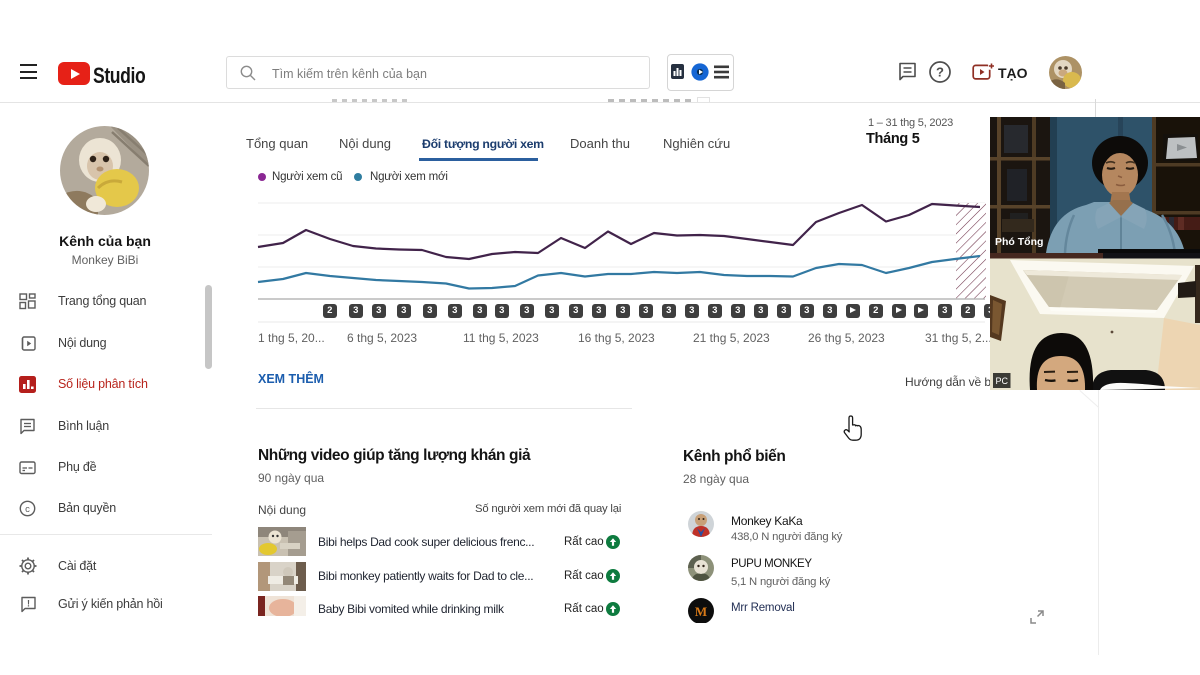  What do you see at coordinates (1002, 381) in the screenshot?
I see `svg-text: PC` at bounding box center [1002, 381].